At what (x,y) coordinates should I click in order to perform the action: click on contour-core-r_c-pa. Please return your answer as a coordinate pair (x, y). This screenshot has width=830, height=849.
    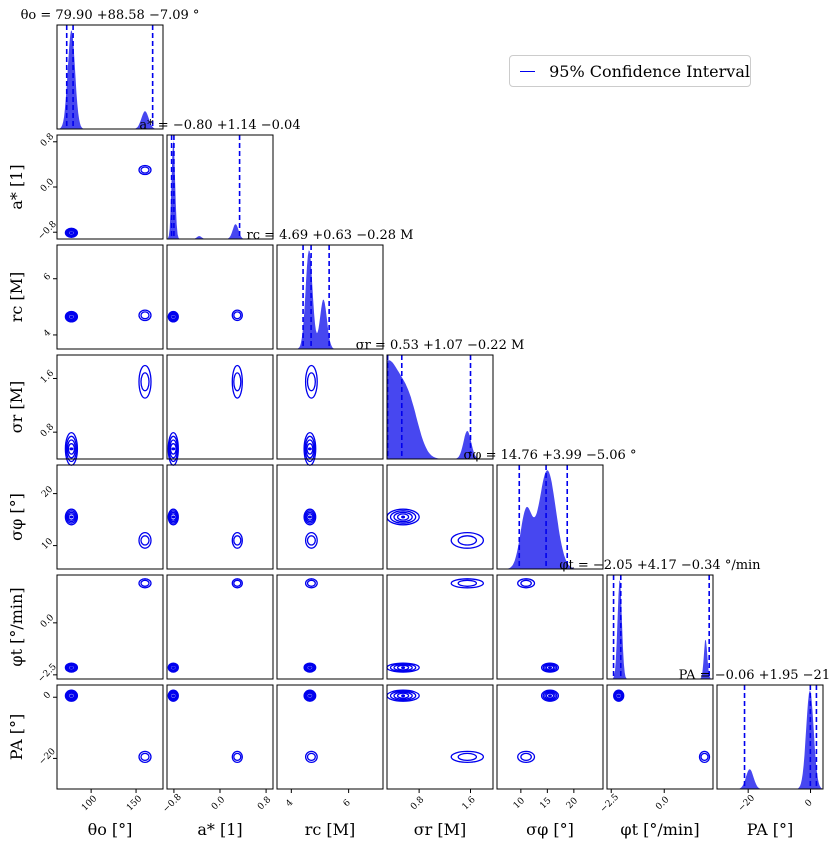
    Looking at the image, I should click on (309, 696).